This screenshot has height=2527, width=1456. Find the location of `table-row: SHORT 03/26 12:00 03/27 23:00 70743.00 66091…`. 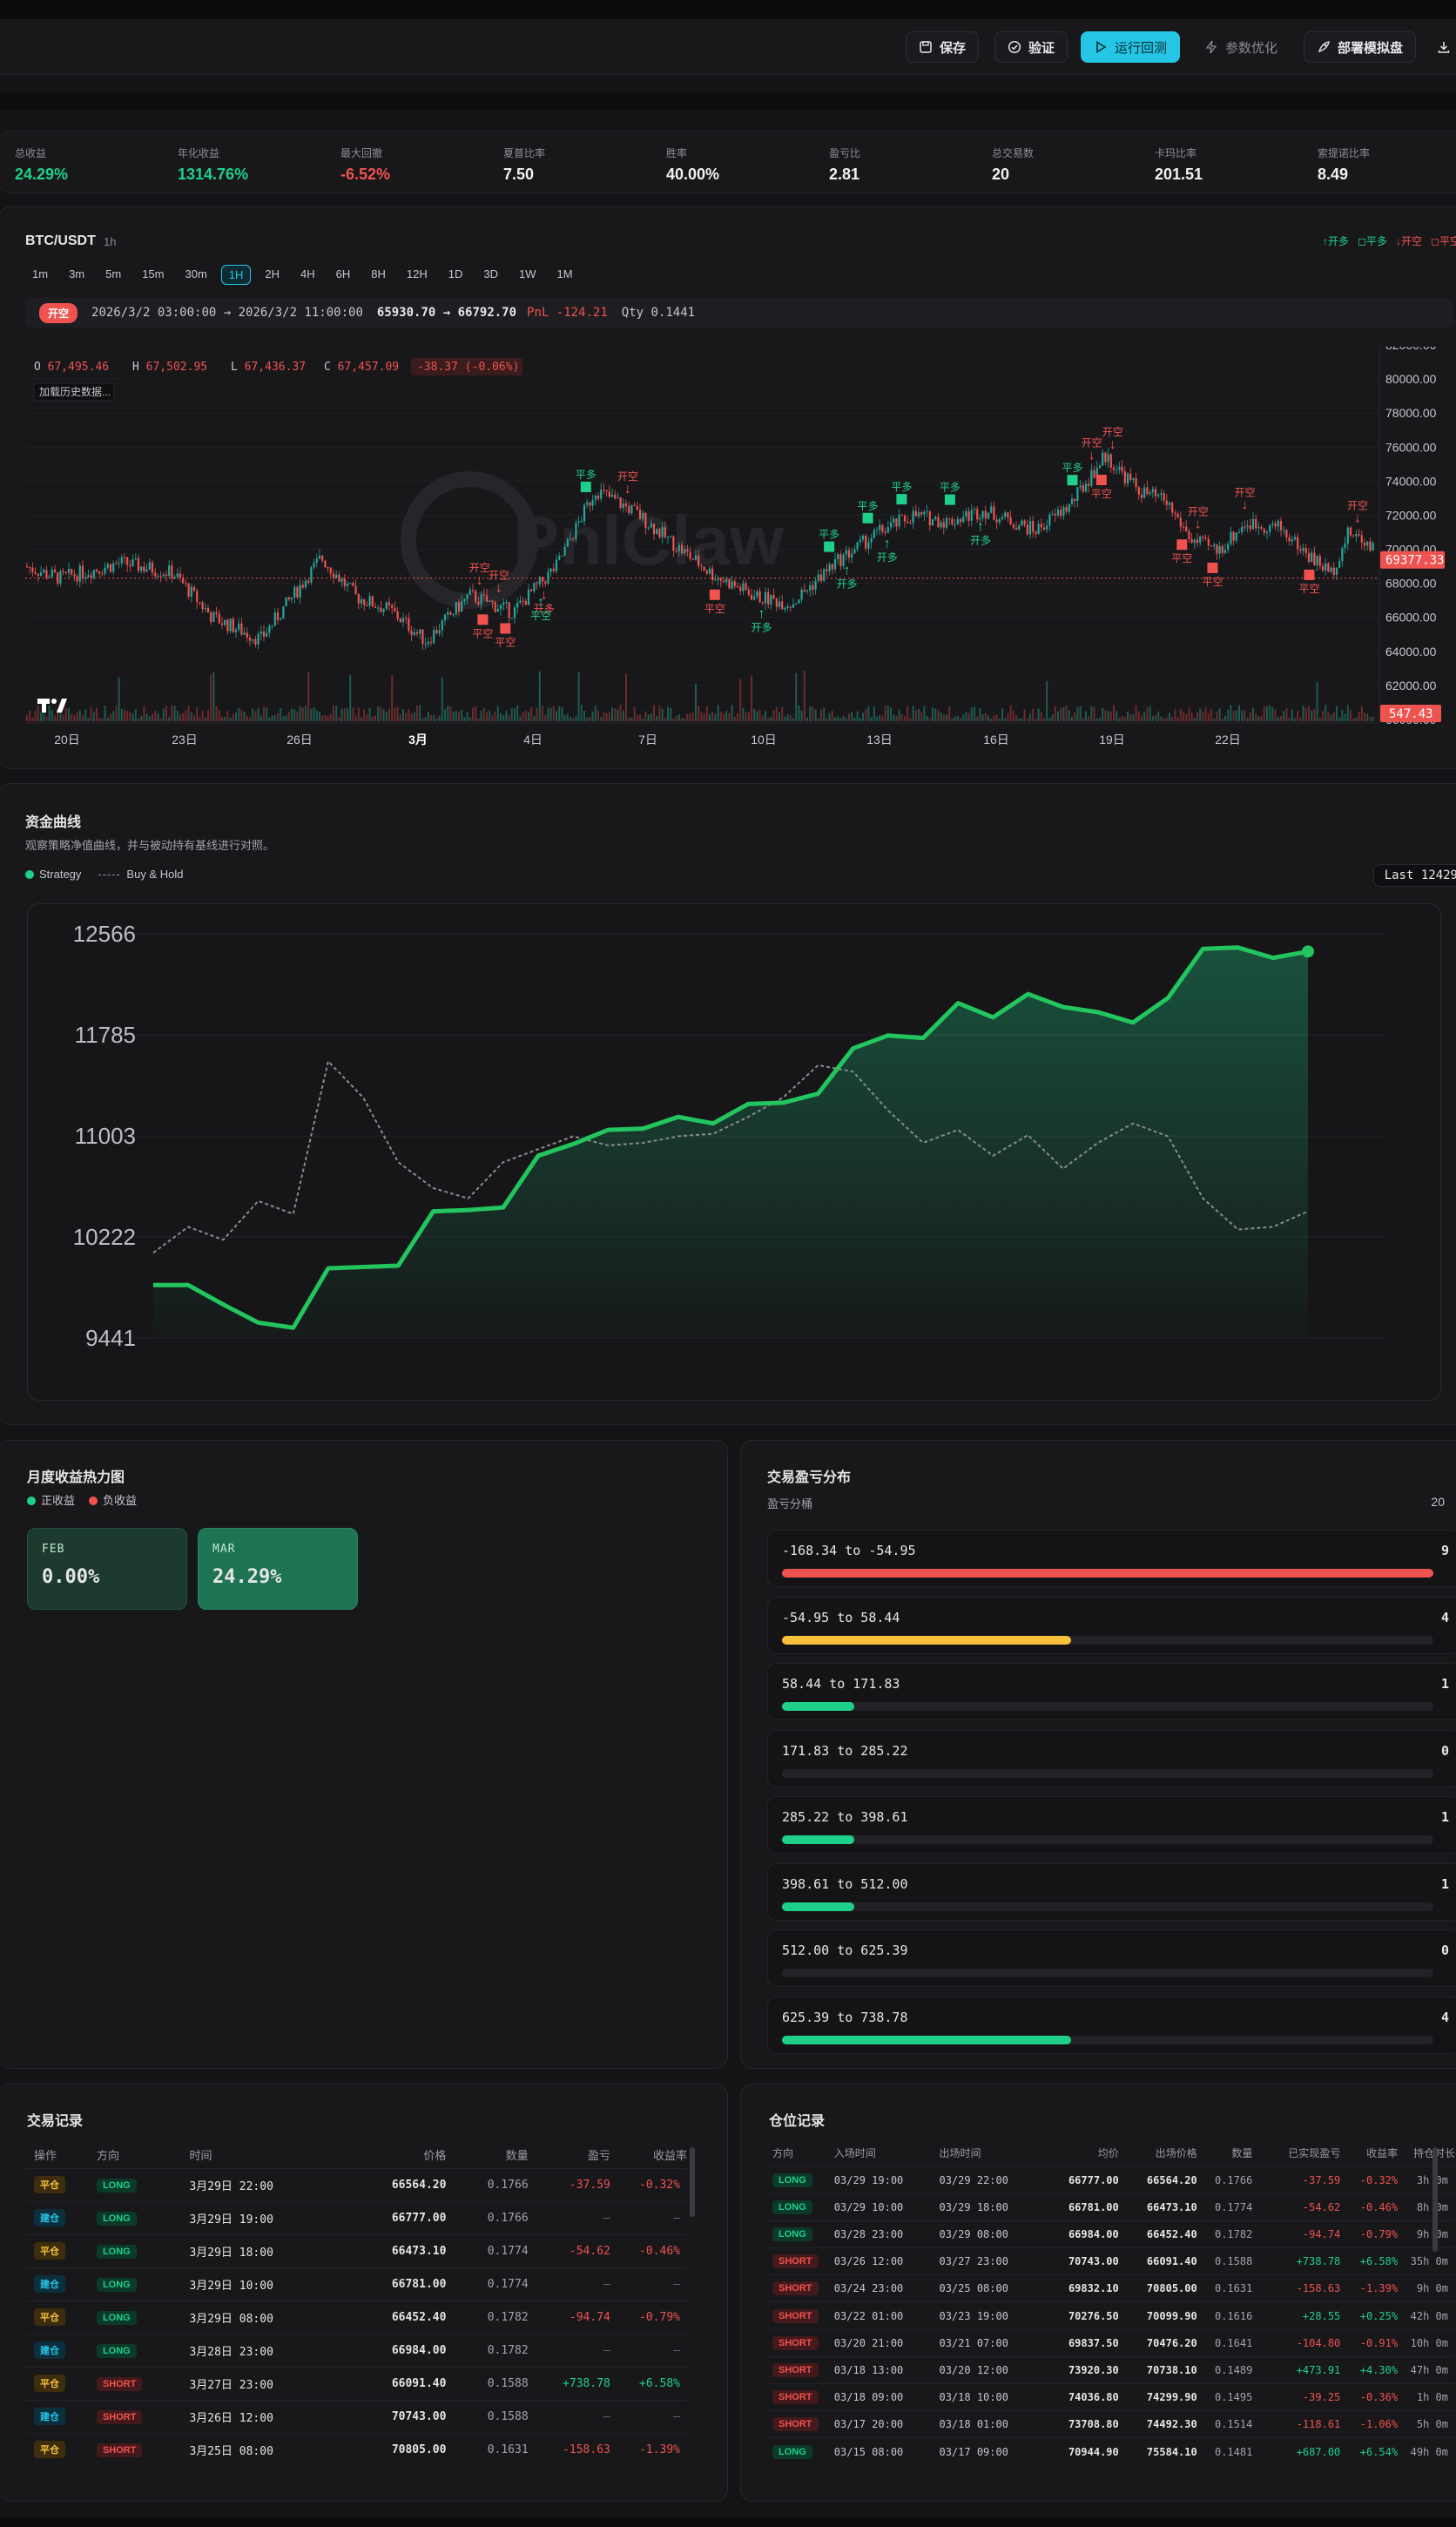

table-row: SHORT 03/26 12:00 03/27 23:00 70743.00 66091… is located at coordinates (1111, 2261).